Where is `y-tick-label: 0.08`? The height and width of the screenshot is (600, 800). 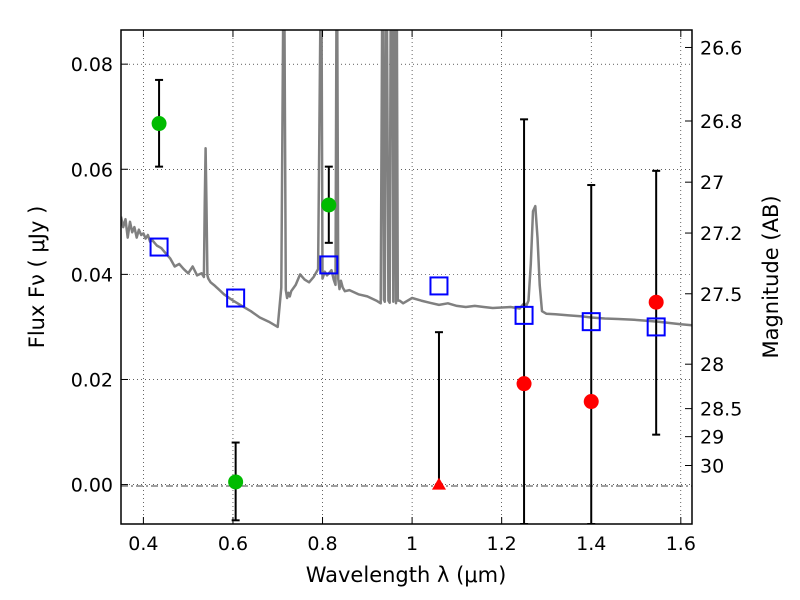 y-tick-label: 0.08 is located at coordinates (92, 65).